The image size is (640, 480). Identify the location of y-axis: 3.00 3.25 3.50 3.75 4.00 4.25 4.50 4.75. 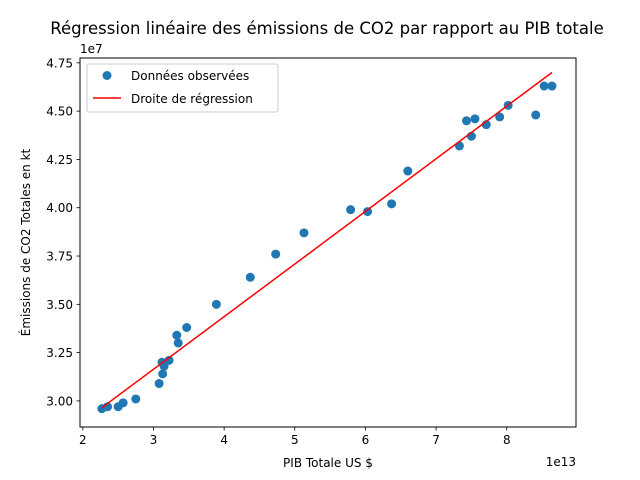
(63, 232).